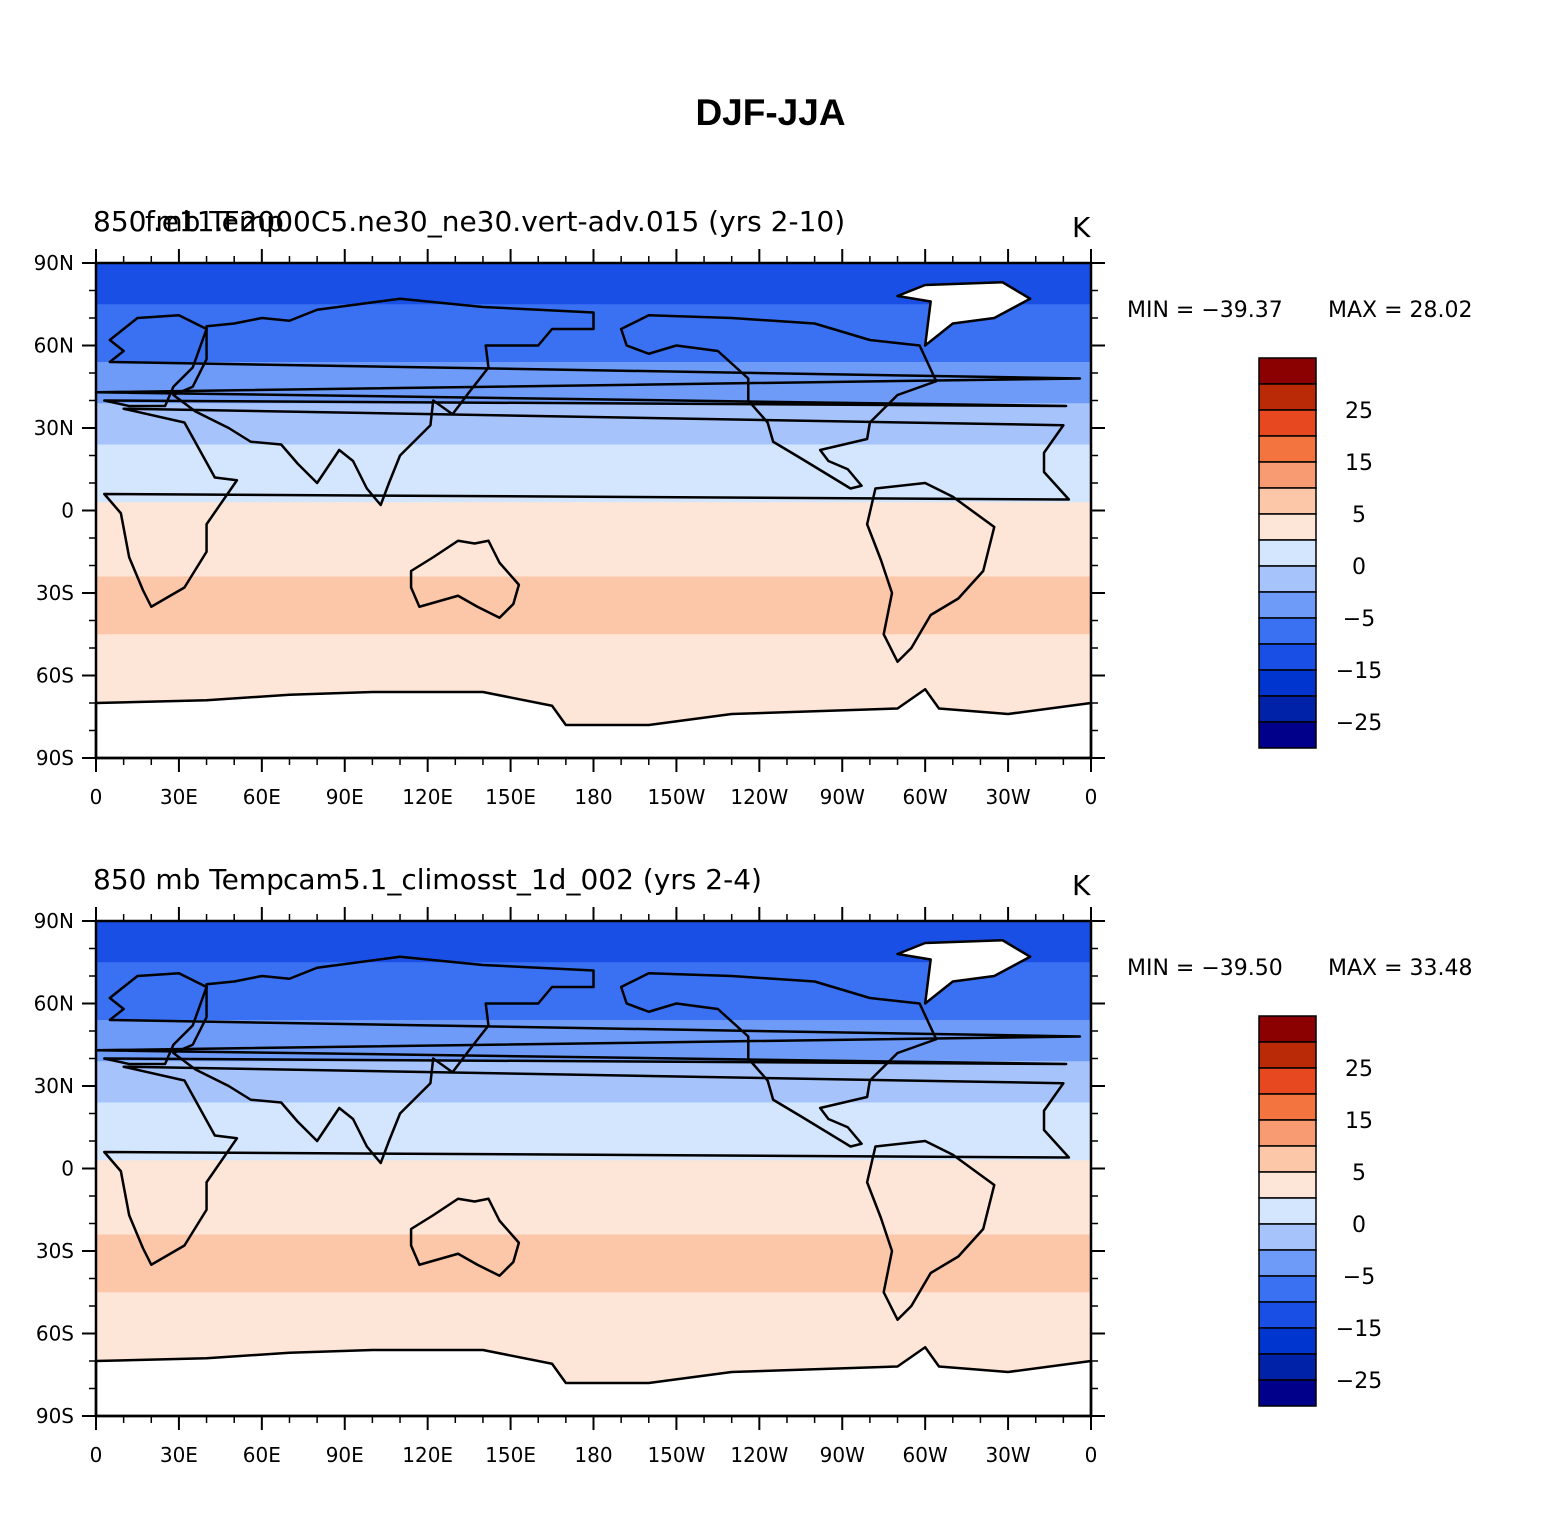 The height and width of the screenshot is (1538, 1541). I want to click on colorbar-label: 15, so click(1359, 1121).